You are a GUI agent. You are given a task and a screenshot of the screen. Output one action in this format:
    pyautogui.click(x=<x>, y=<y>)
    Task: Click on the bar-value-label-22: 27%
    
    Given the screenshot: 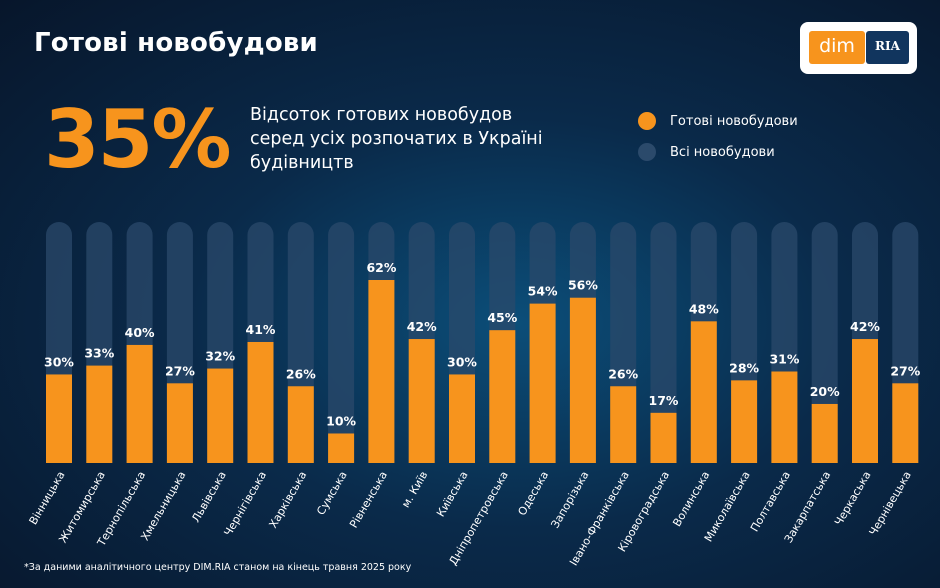 What is the action you would take?
    pyautogui.click(x=905, y=370)
    